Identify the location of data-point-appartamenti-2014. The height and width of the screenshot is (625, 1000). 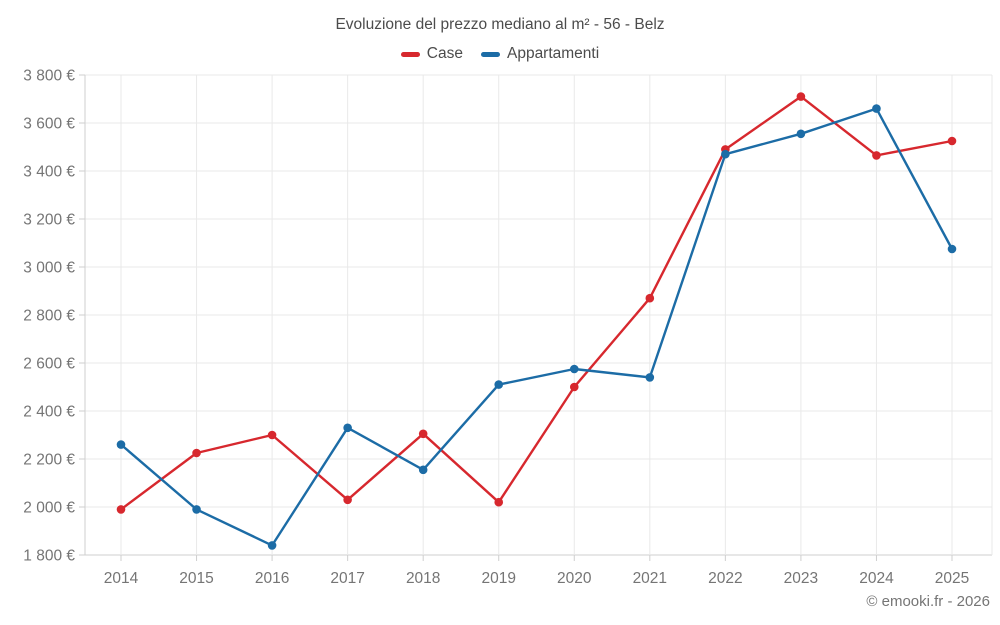
(121, 444).